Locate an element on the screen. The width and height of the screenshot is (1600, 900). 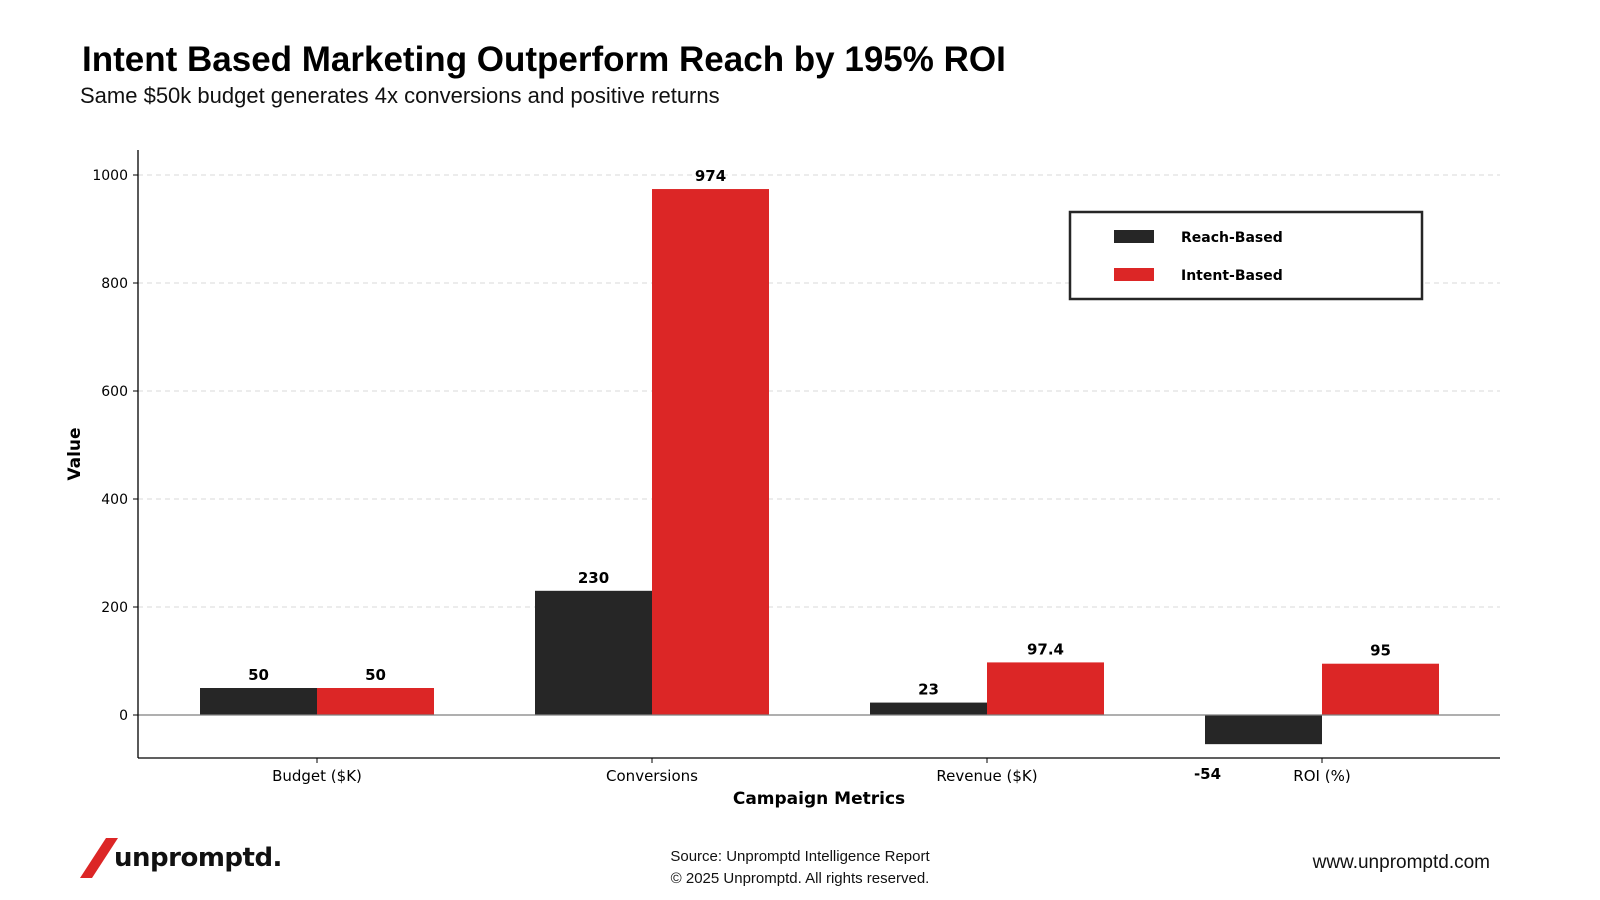
bar-value-label: 974 is located at coordinates (710, 176).